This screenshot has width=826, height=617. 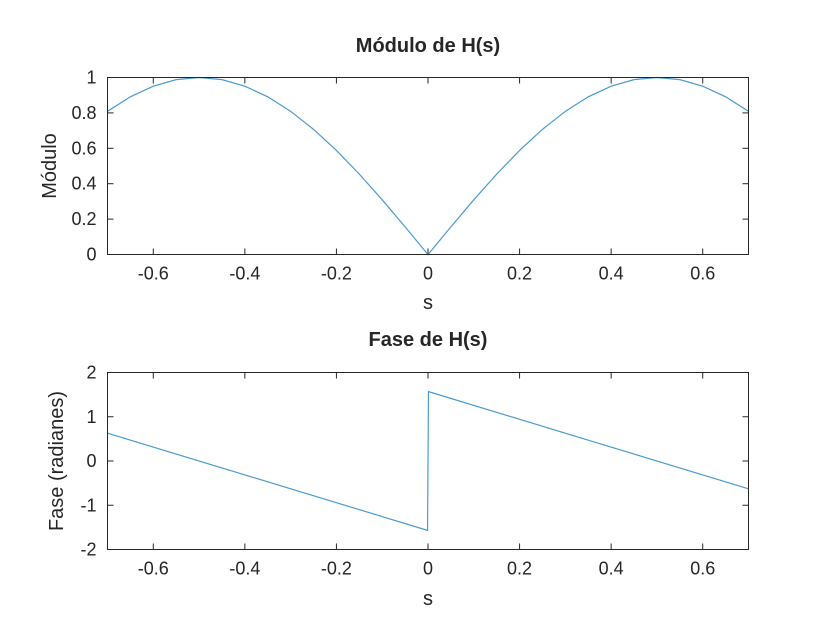 I want to click on phase-ytick-label: -1, so click(x=88, y=505).